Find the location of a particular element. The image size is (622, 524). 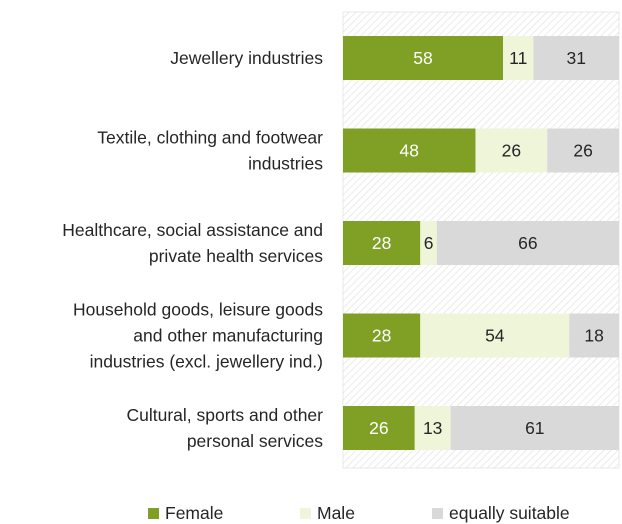

category-label-0-line-0: Jewellery industries is located at coordinates (246, 58).